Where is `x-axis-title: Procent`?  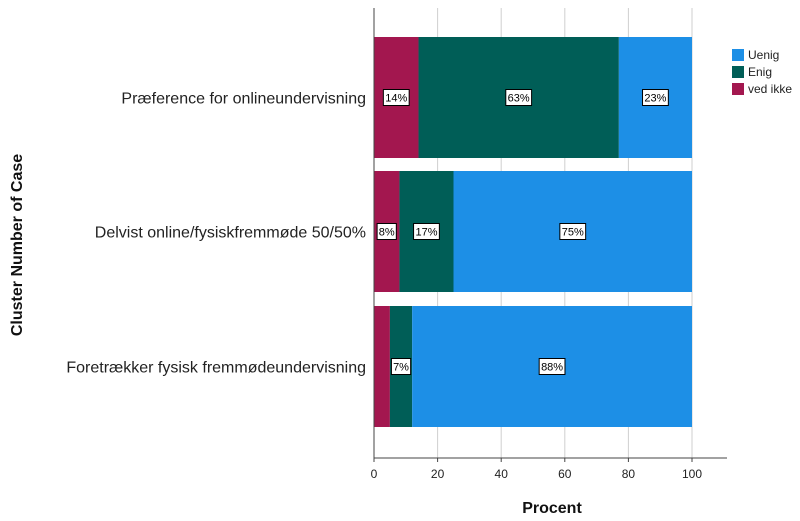
x-axis-title: Procent is located at coordinates (552, 508).